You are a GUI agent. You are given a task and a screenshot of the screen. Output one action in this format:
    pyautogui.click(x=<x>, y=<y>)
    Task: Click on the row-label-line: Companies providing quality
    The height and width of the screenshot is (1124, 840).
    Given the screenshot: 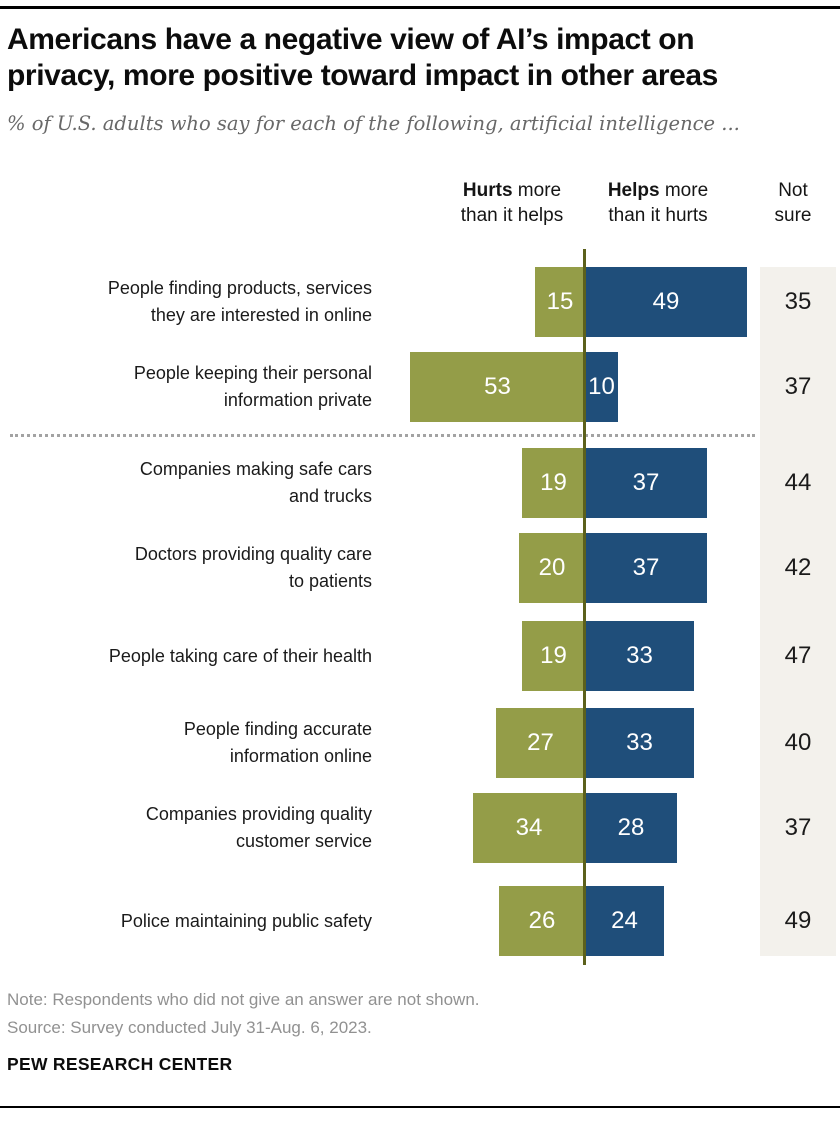 What is the action you would take?
    pyautogui.click(x=258, y=814)
    